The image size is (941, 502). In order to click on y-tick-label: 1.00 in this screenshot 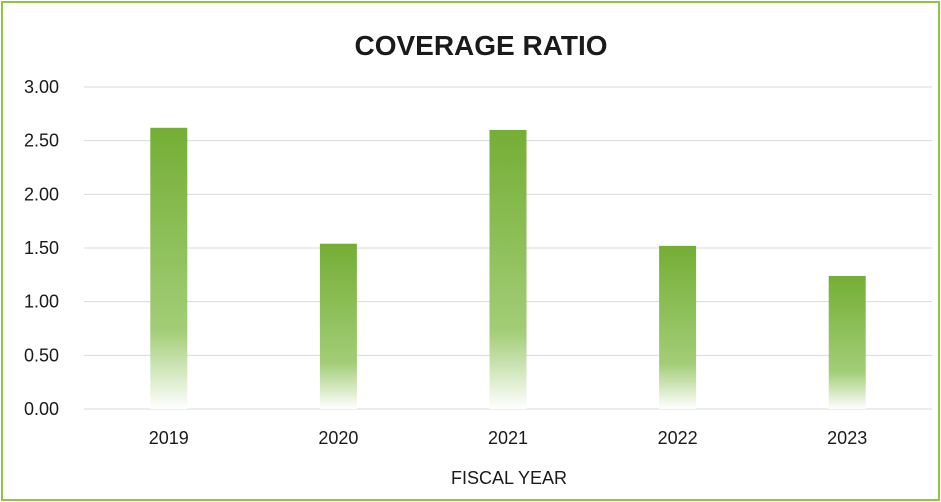, I will do `click(41, 302)`.